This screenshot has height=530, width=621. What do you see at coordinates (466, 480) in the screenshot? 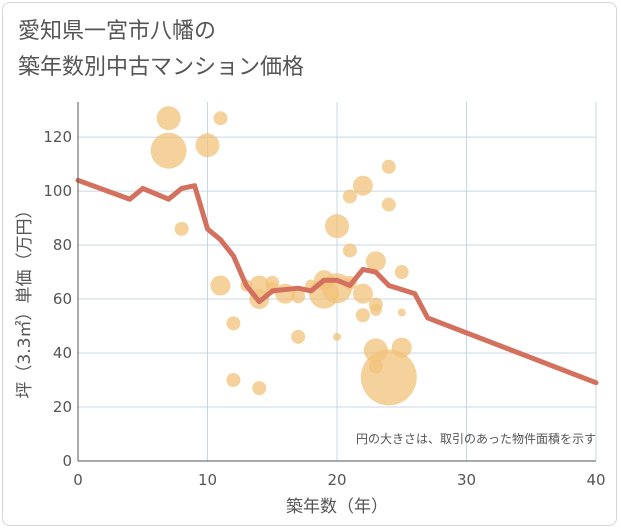
I see `x-tick-label: 30` at bounding box center [466, 480].